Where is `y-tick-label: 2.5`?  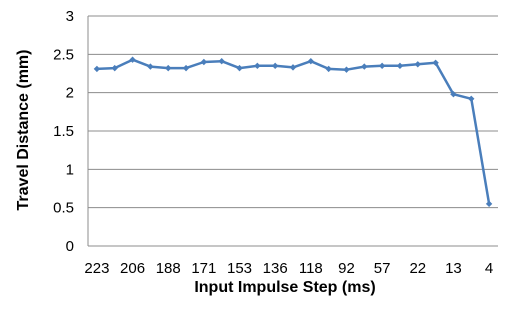 y-tick-label: 2.5 is located at coordinates (63, 54).